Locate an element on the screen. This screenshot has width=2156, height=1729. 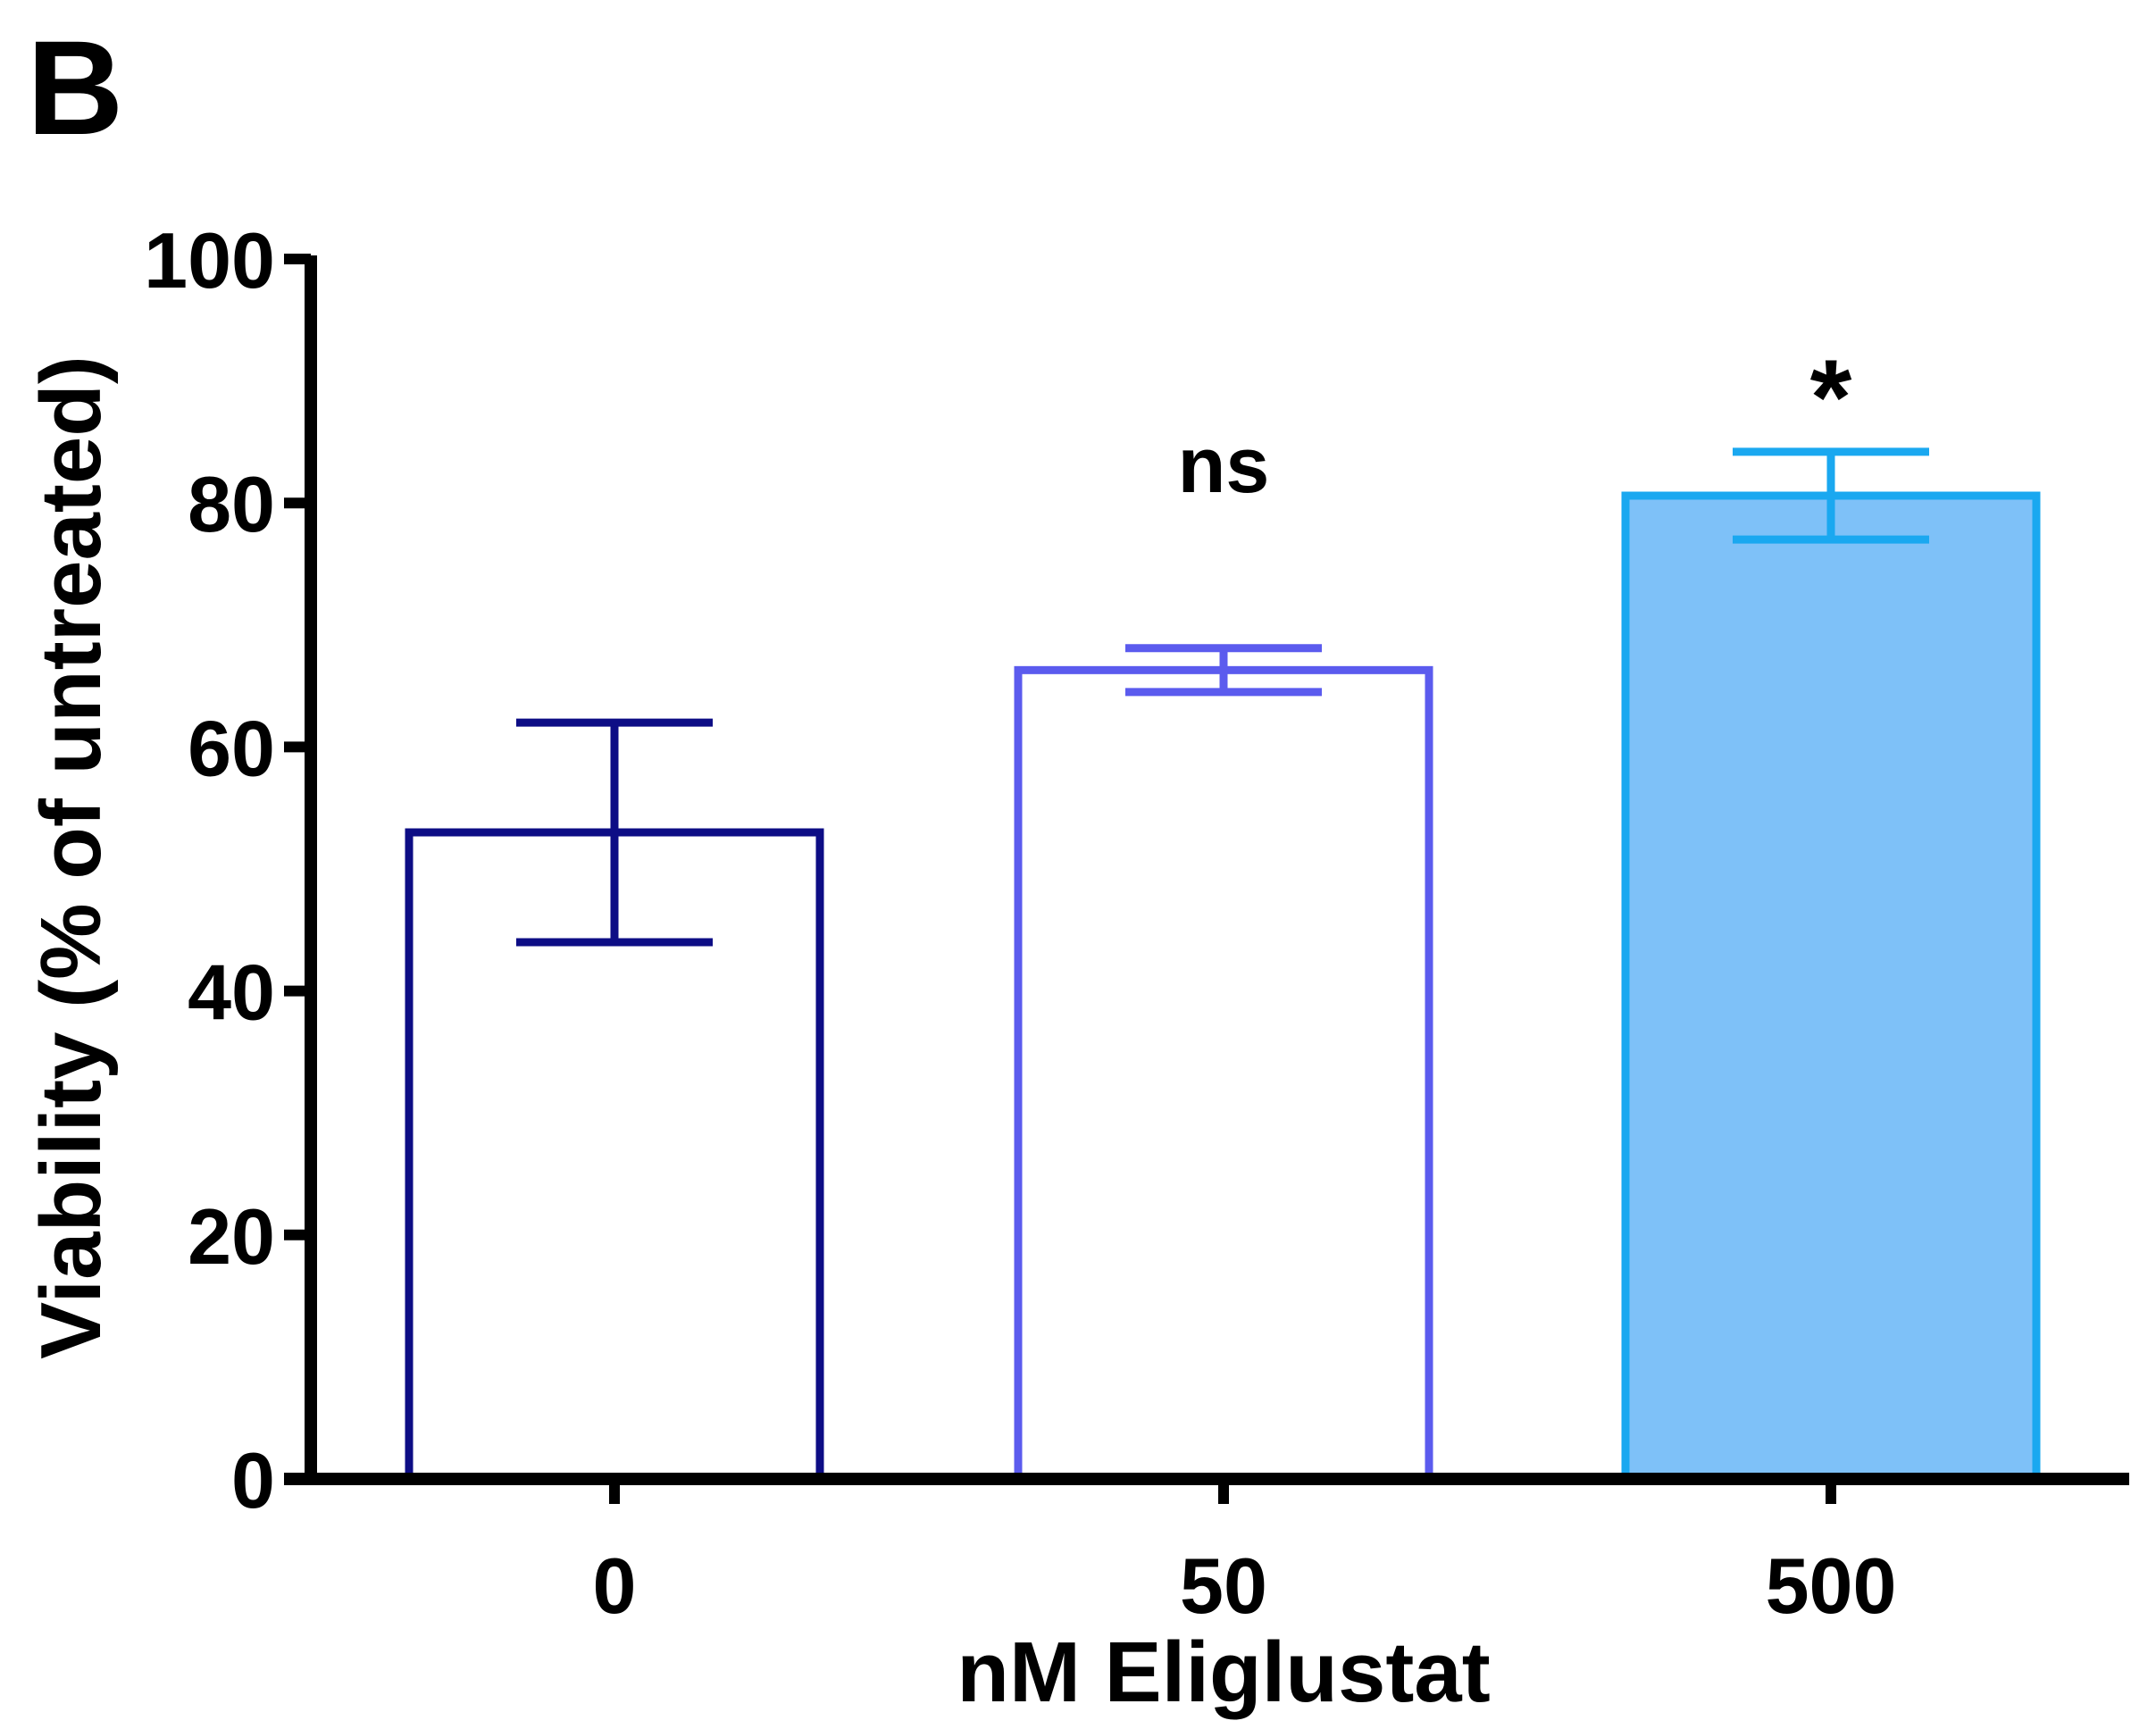
y-tick-label: 40 is located at coordinates (231, 993).